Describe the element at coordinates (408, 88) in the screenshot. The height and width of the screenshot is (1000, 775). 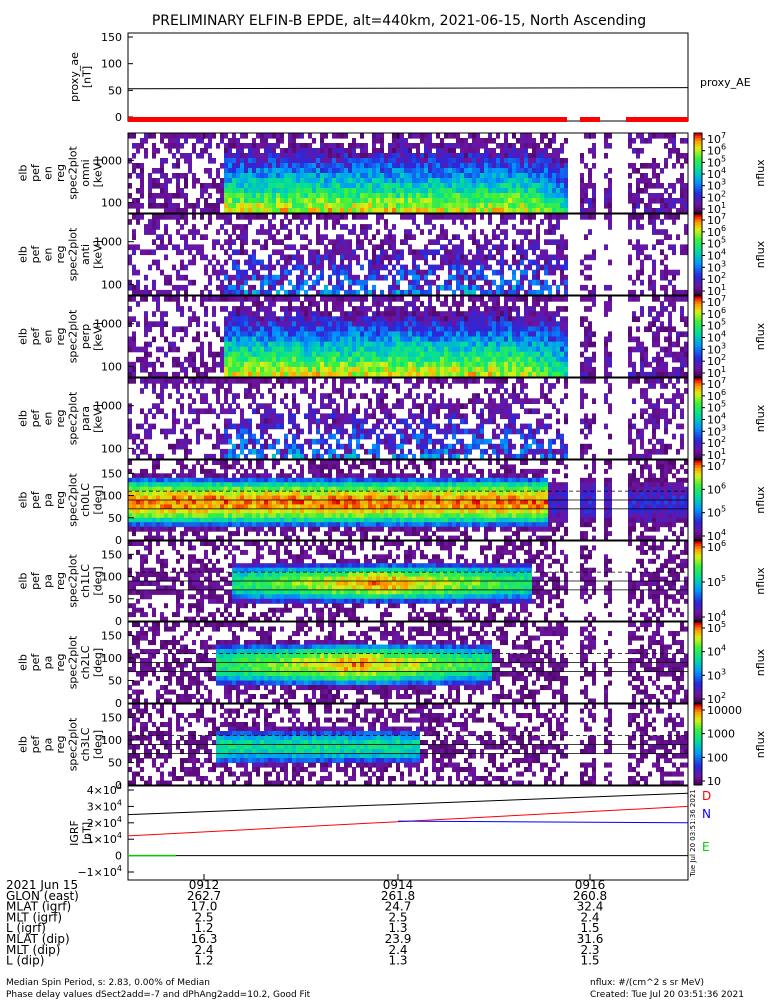
I see `ae-series-line` at that location.